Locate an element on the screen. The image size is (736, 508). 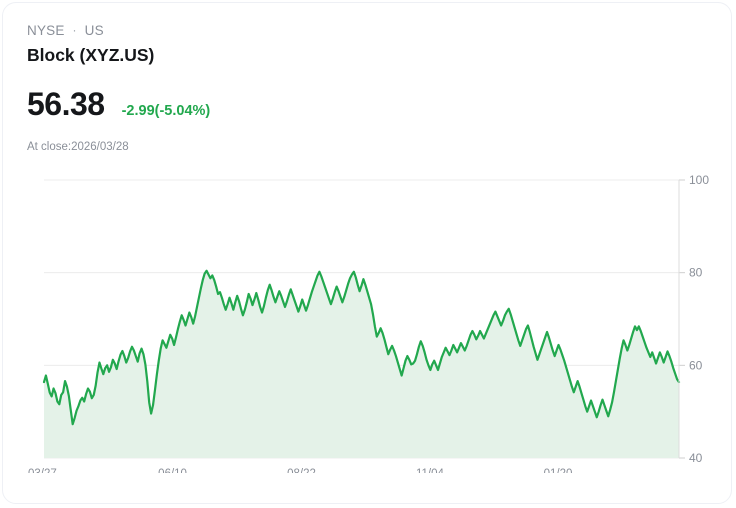
x-tick-label: 03/27 is located at coordinates (42, 470).